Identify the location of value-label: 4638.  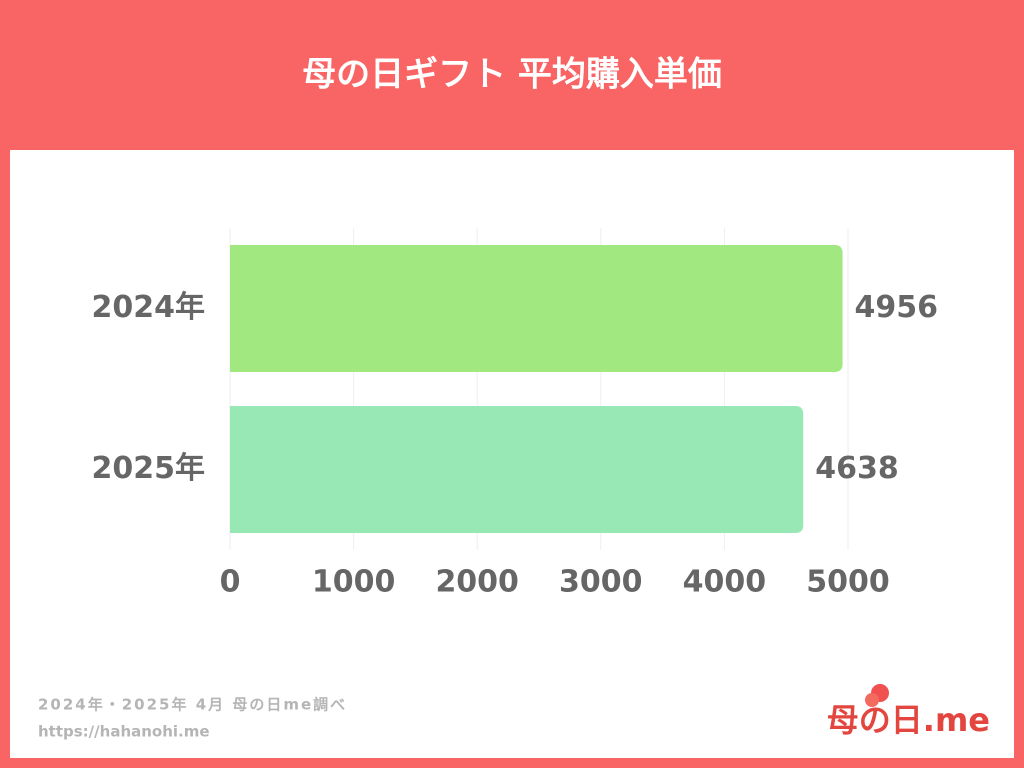
(857, 468).